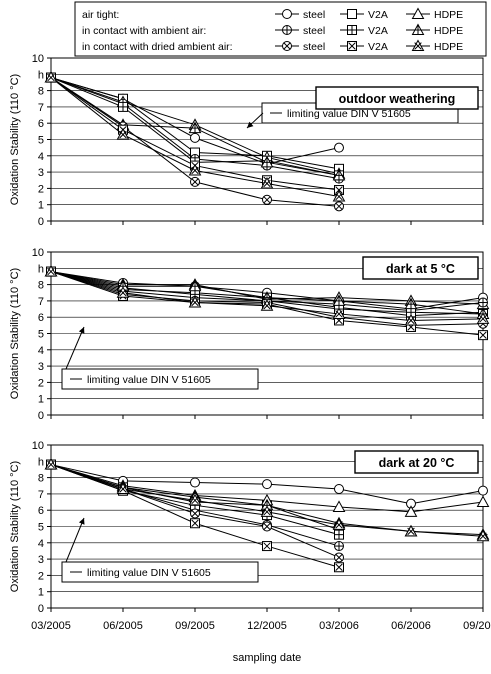  I want to click on limit-label-box, so click(160, 379).